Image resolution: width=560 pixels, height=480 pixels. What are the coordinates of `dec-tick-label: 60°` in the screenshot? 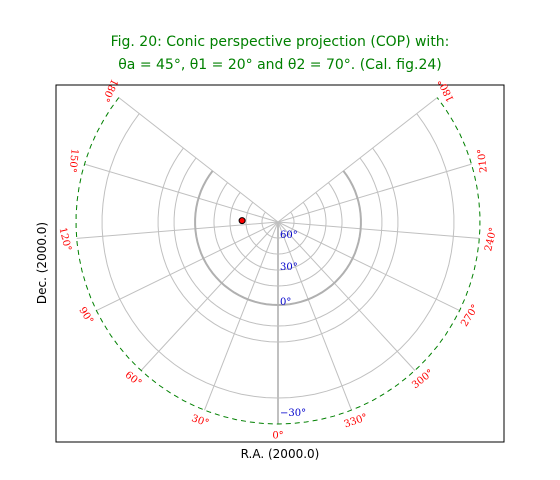 It's located at (289, 235).